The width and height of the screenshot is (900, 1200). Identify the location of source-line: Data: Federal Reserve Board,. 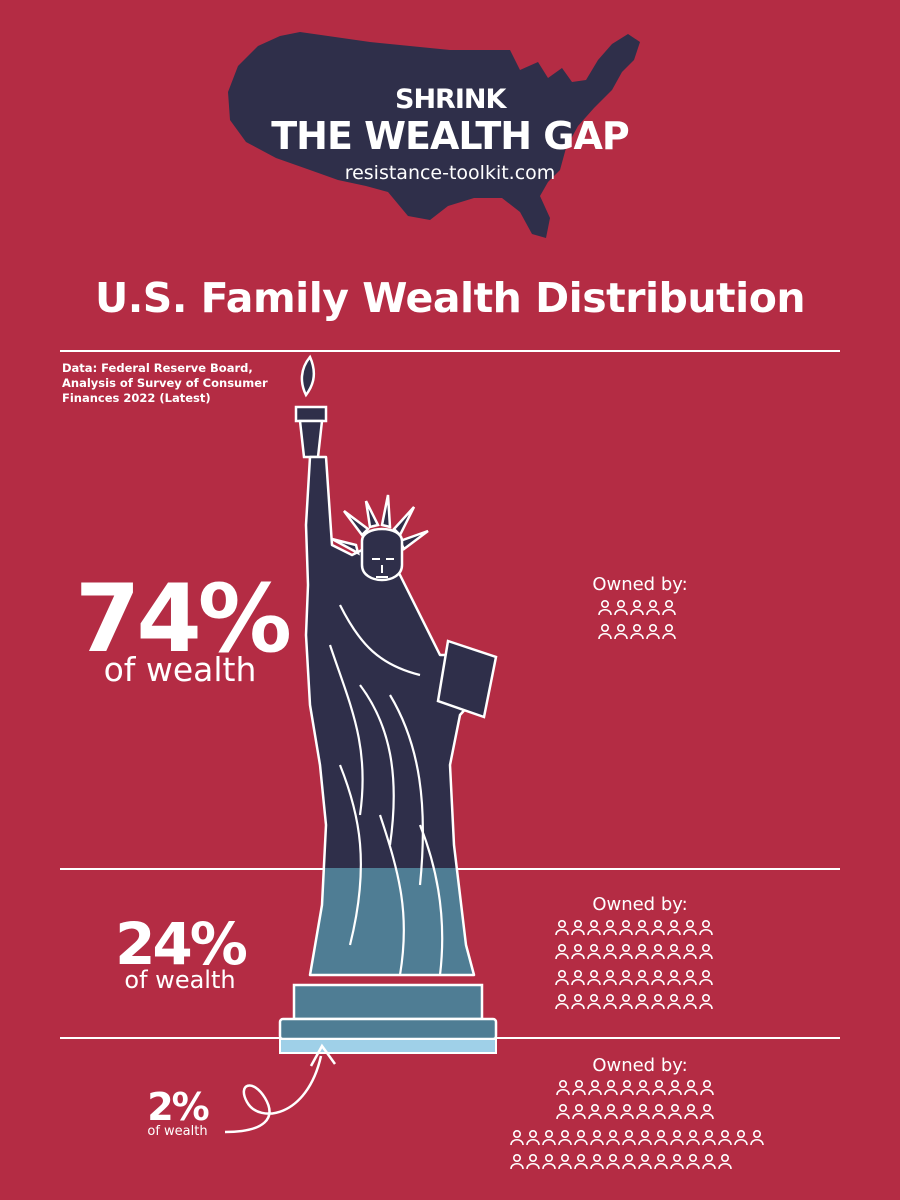
(157, 368).